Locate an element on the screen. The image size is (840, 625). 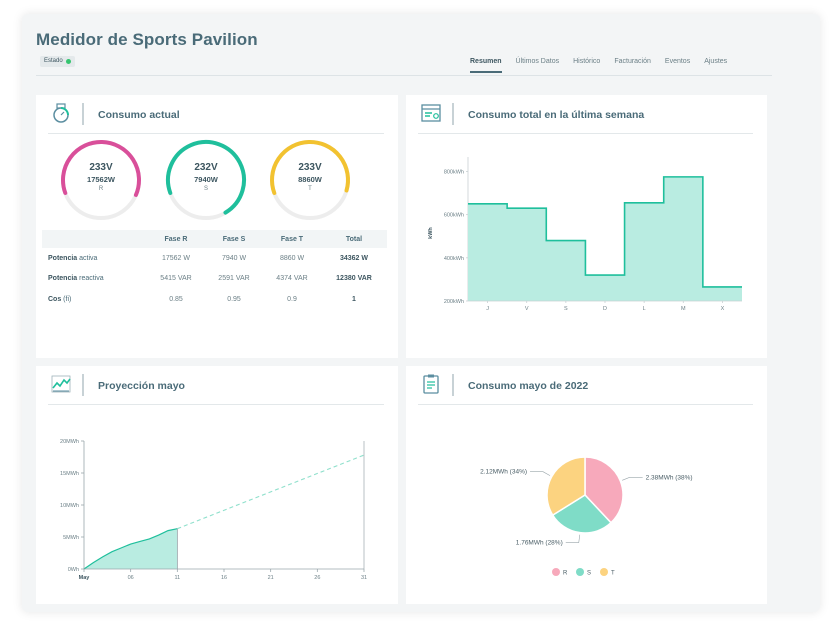
tabs-divider is located at coordinates (404, 75).